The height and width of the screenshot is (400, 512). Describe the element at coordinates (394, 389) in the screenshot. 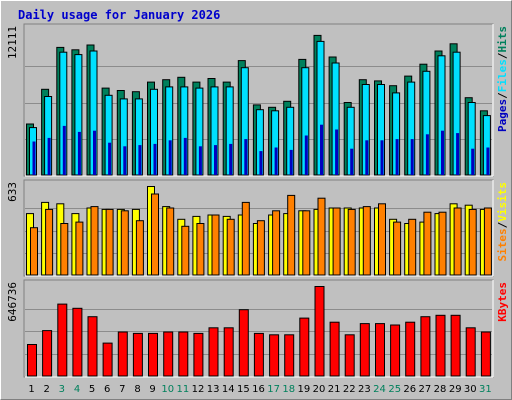

I see `x-tick-day-25: 25` at that location.